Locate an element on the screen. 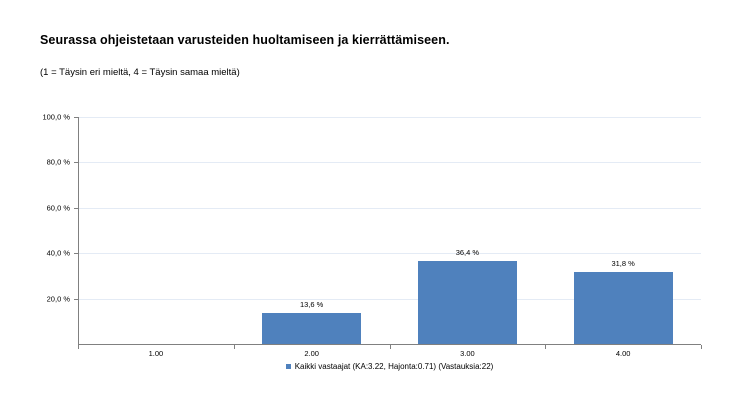 The image size is (749, 418). y-axis-label: 20,0 % is located at coordinates (58, 299).